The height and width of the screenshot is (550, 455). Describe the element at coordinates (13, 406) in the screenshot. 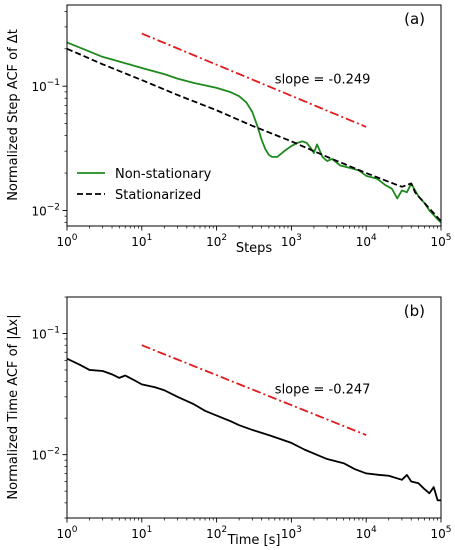

I see `panel-b-y-axis-label: Normalized Time ACF of |Δx|` at that location.